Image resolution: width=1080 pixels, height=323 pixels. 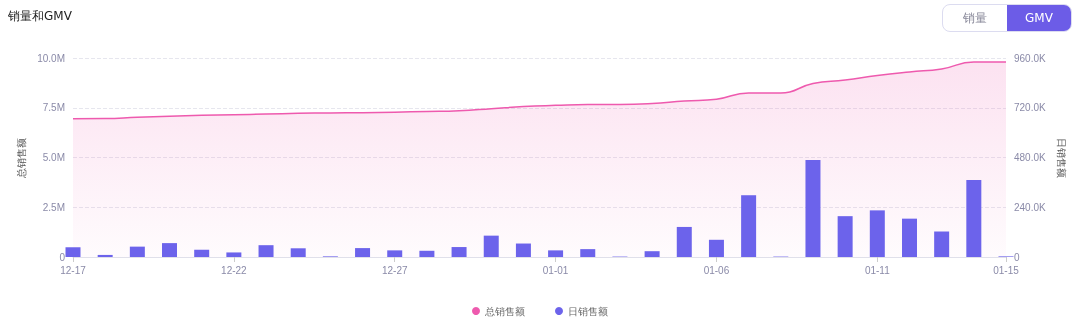 I want to click on y-tick-label: 0, so click(x=62, y=257).